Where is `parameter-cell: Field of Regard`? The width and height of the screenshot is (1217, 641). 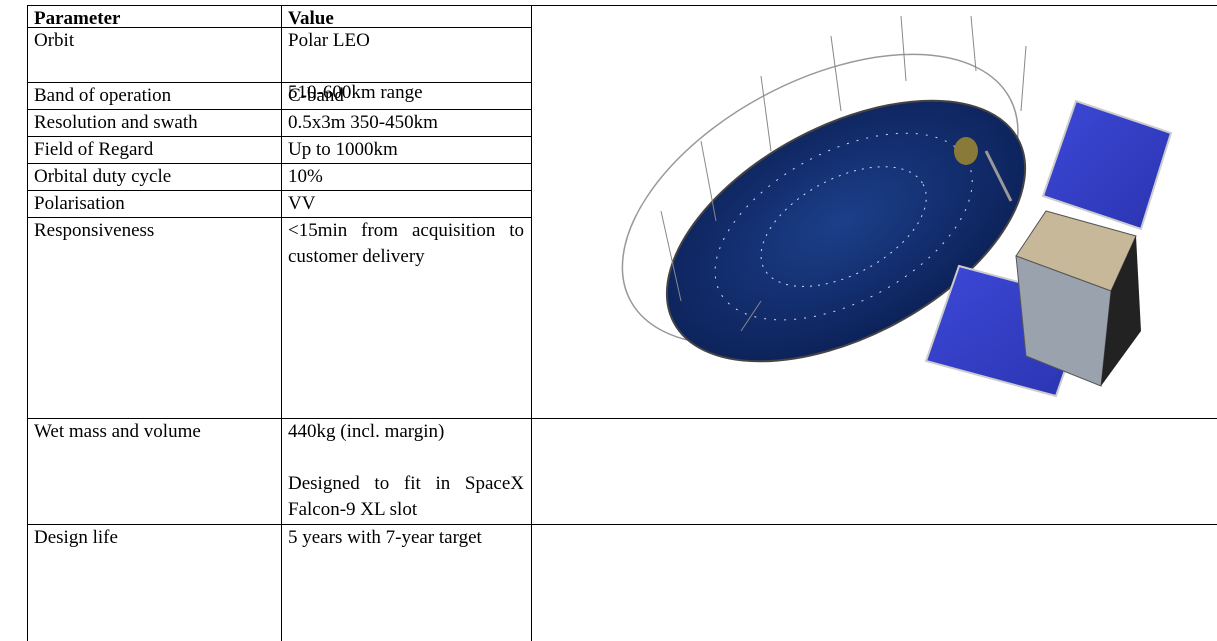
parameter-cell: Field of Regard is located at coordinates (154, 150).